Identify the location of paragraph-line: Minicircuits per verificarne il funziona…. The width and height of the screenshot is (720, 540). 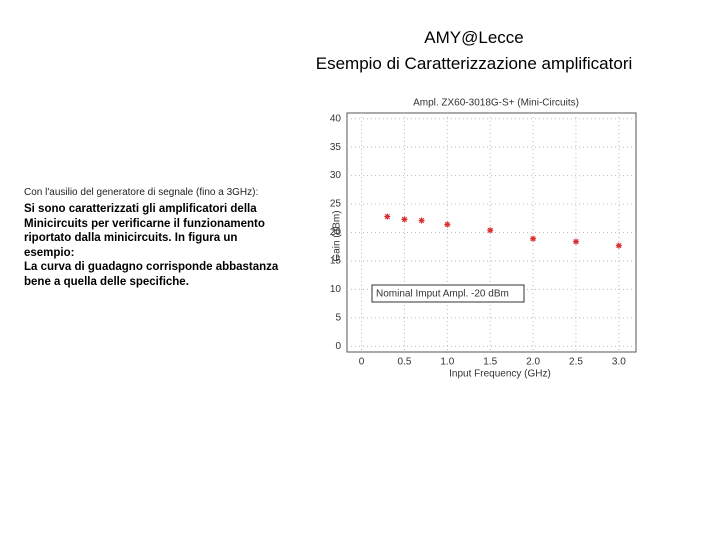
(144, 223).